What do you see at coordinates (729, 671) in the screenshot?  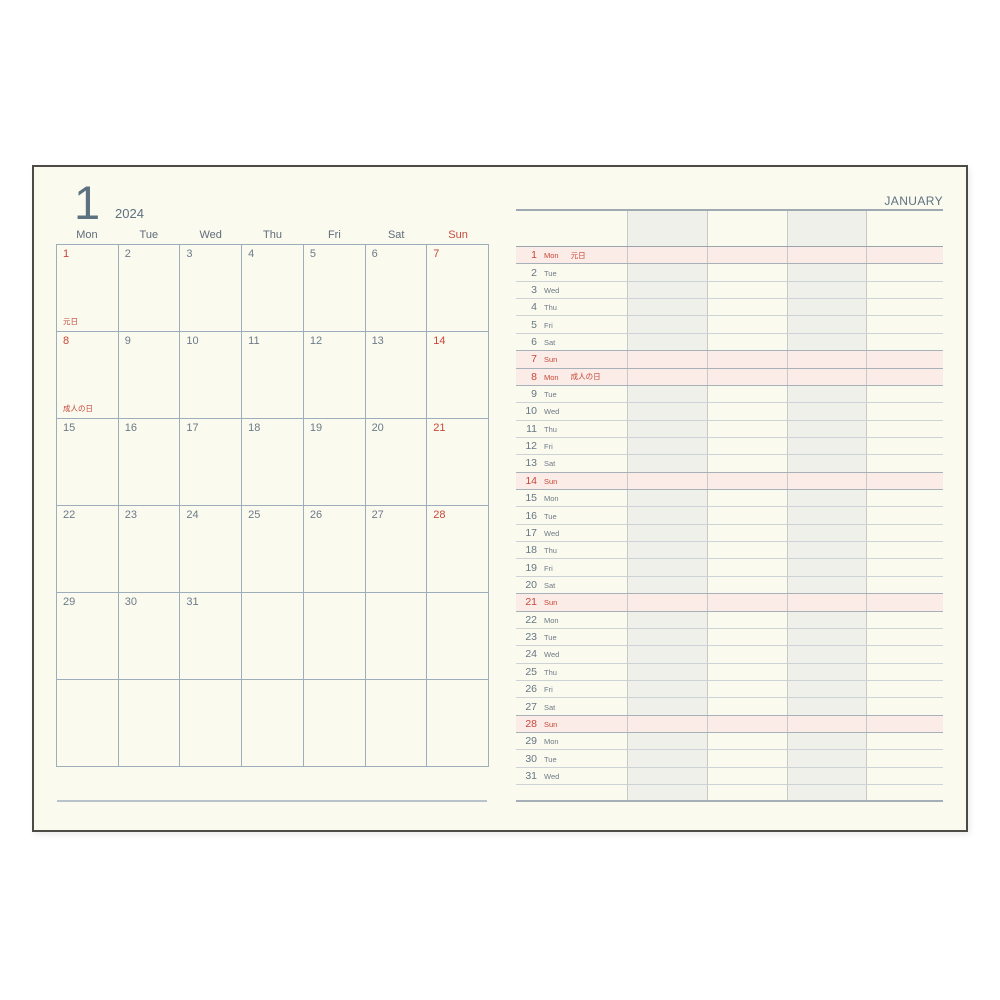 I see `schedule-row-25: 25 Thu` at bounding box center [729, 671].